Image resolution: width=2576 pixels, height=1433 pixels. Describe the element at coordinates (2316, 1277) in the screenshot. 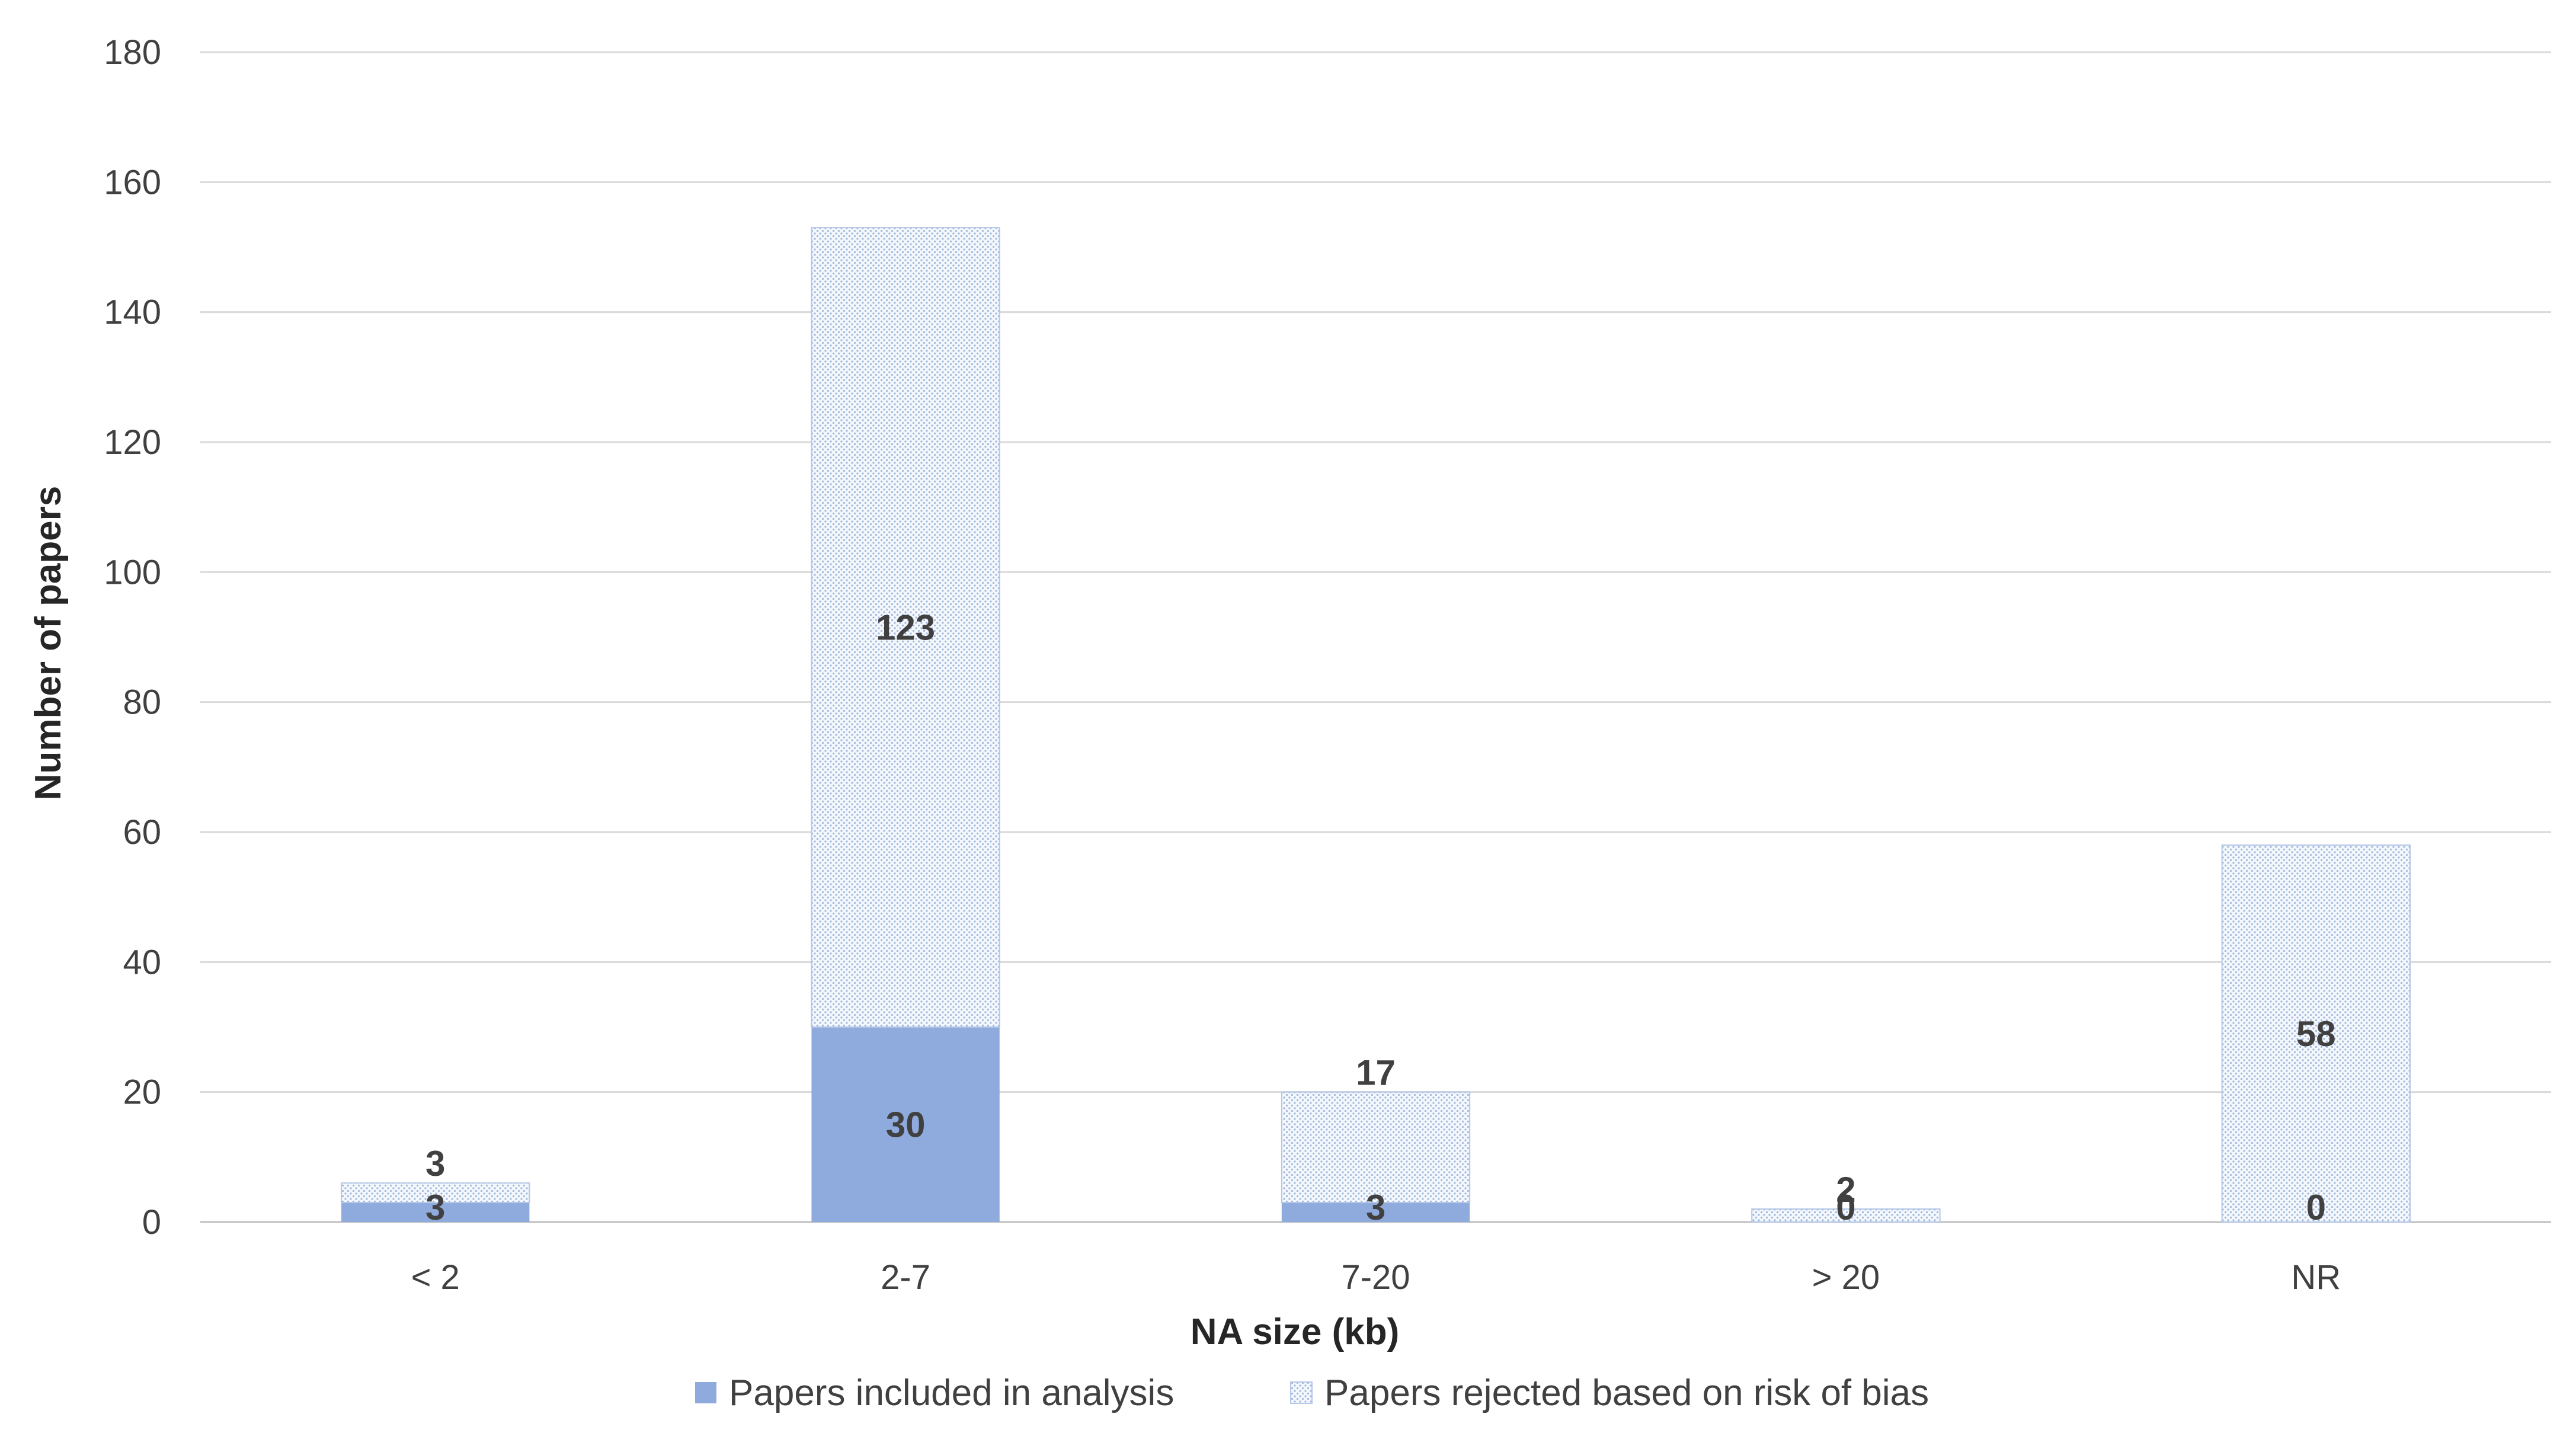

I see `x-tick-label: NR` at that location.